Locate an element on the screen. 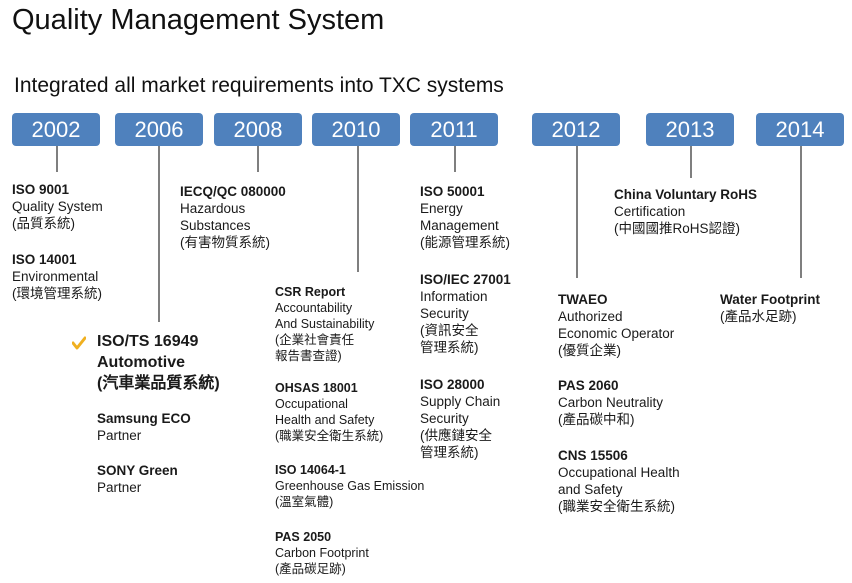  certification-description: Substances is located at coordinates (215, 225).